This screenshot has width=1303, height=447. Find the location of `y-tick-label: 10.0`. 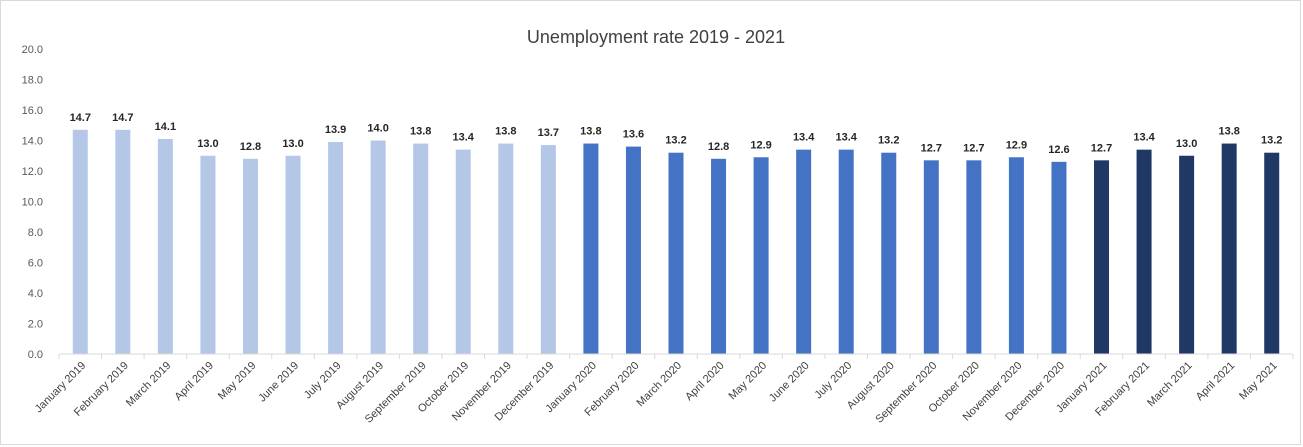

y-tick-label: 10.0 is located at coordinates (32, 203).